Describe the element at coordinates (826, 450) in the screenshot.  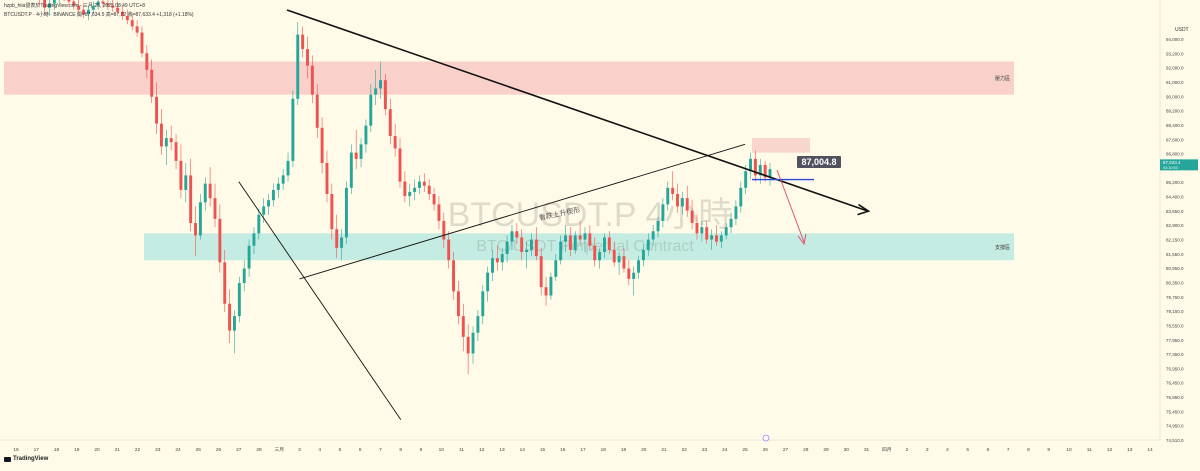
I see `time-axis-tick: 29` at that location.